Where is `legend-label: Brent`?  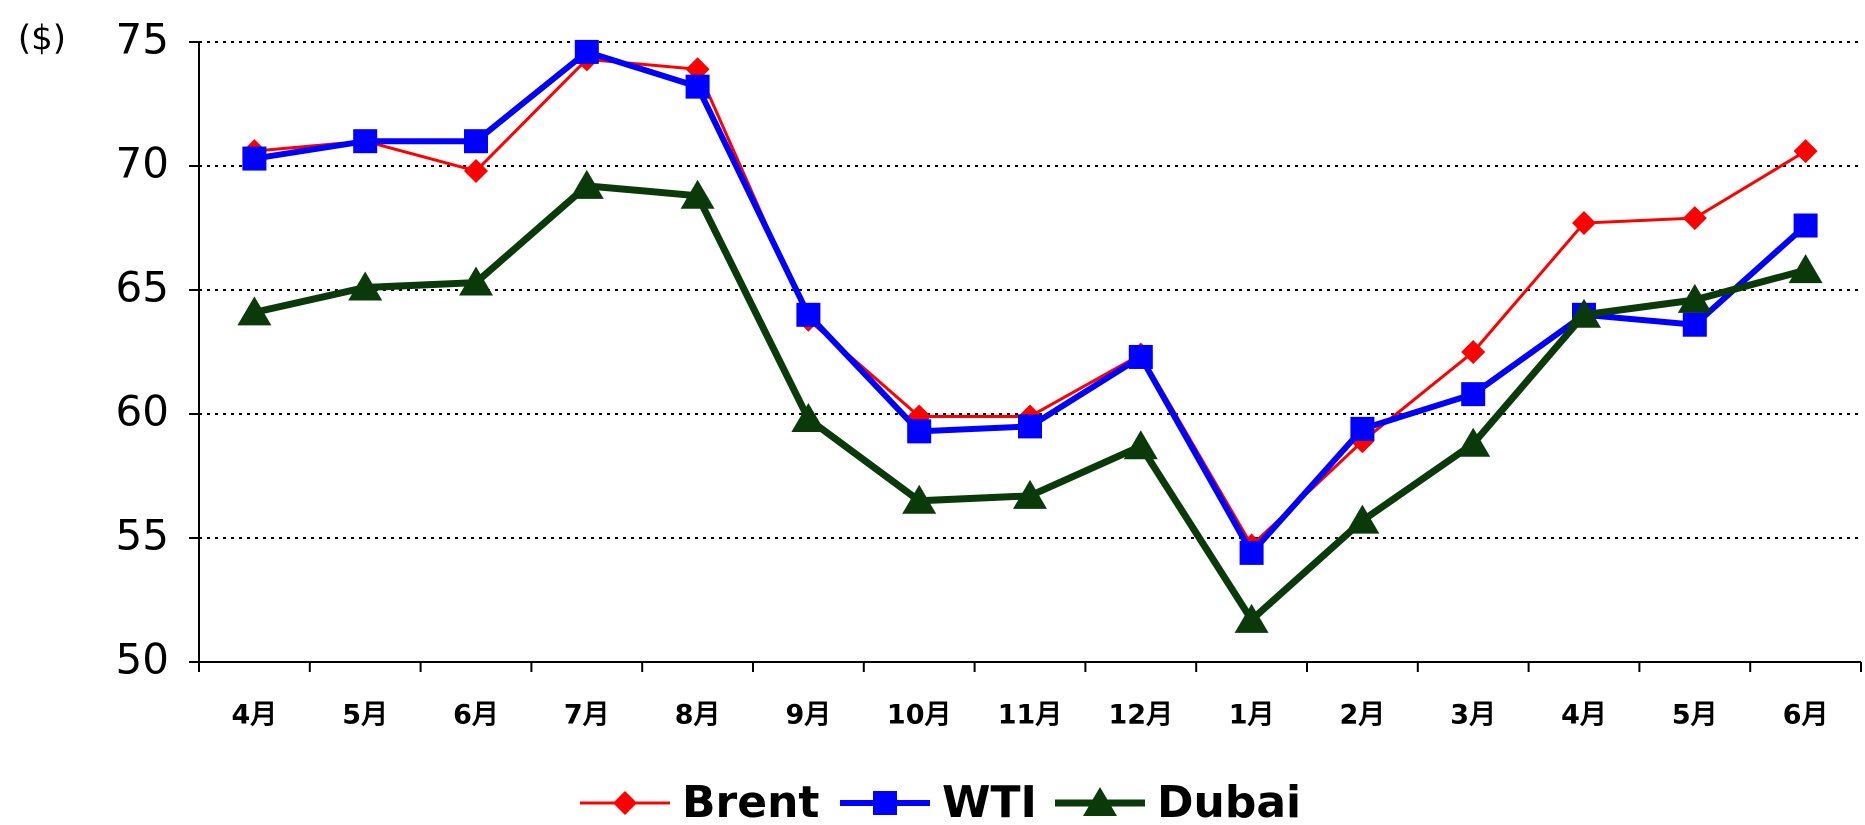 legend-label: Brent is located at coordinates (750, 801).